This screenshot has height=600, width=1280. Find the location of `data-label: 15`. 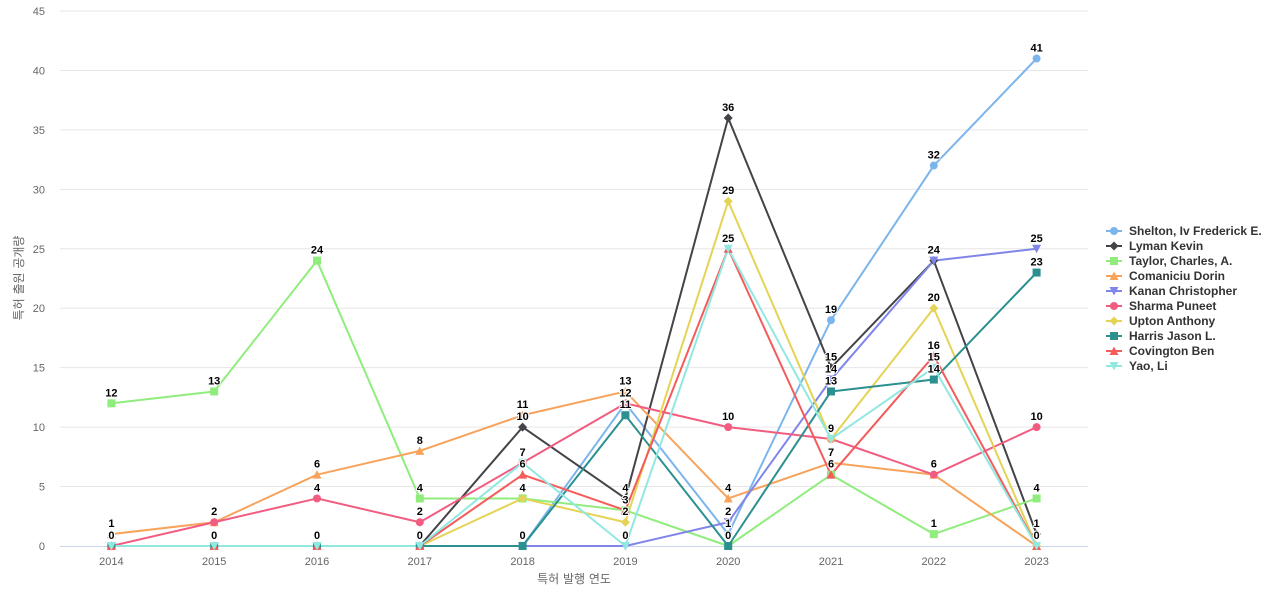

data-label: 15 is located at coordinates (934, 358).